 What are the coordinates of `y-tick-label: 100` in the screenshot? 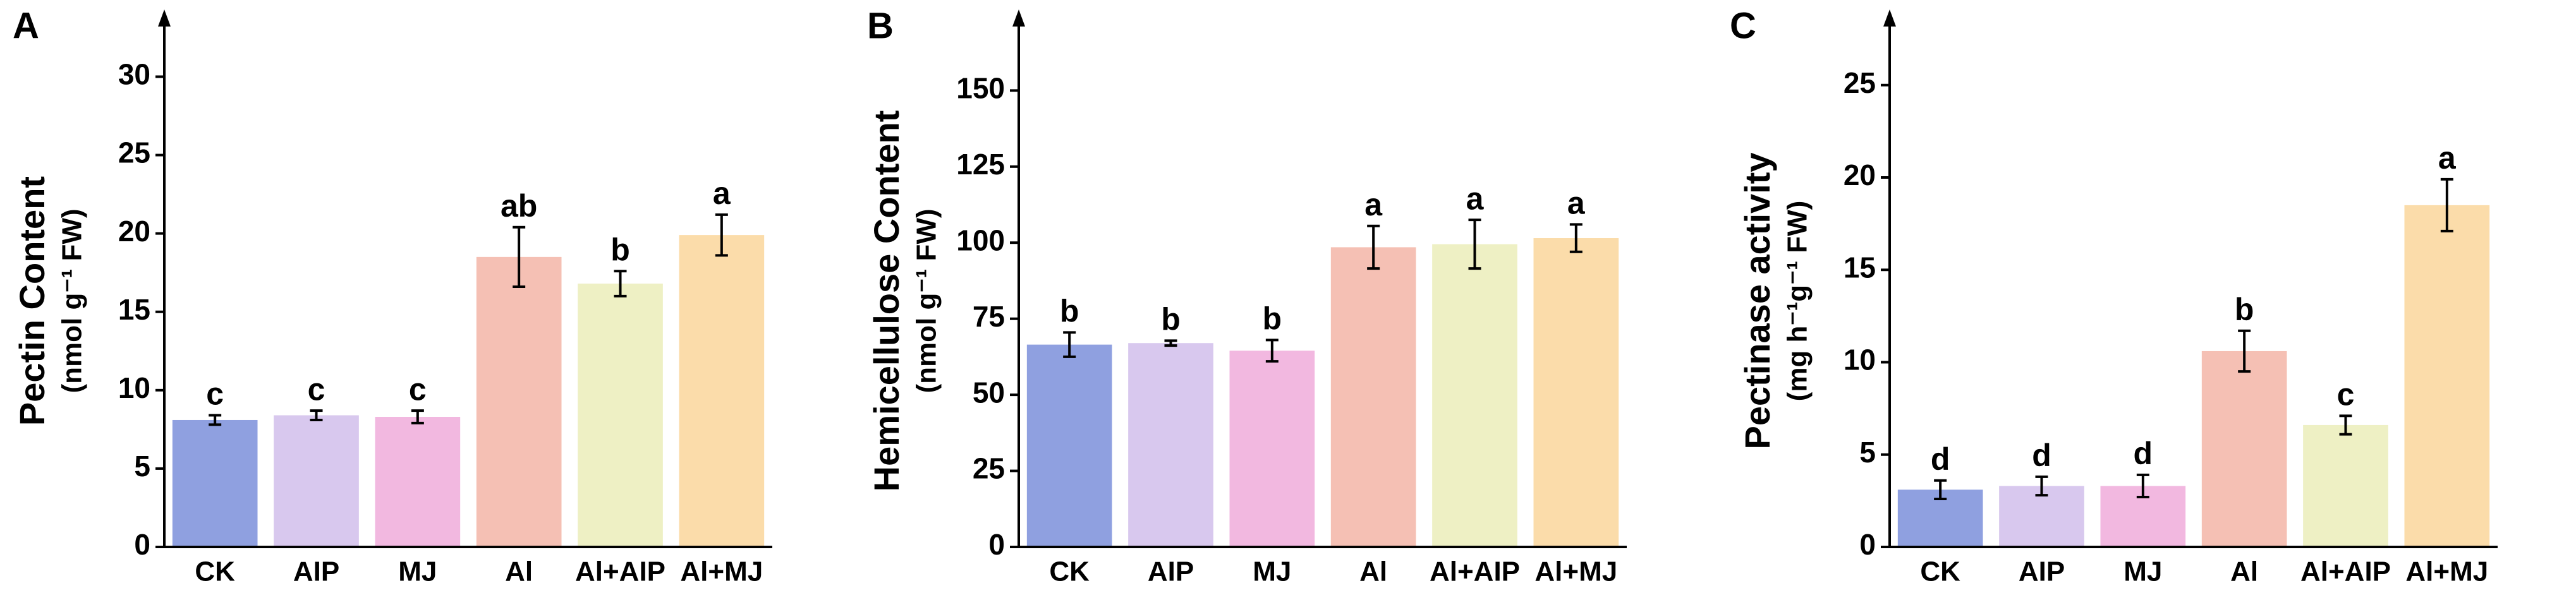 It's located at (980, 240).